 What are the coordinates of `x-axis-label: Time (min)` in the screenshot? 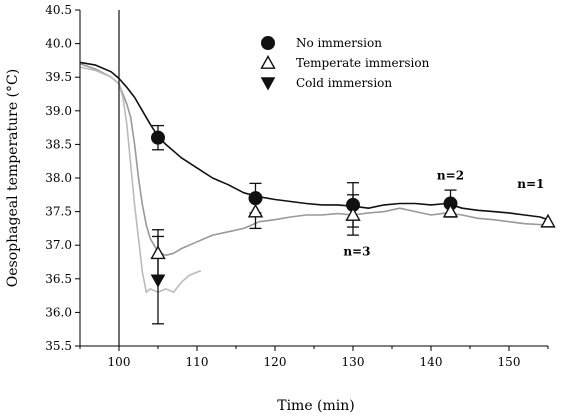 It's located at (316, 406).